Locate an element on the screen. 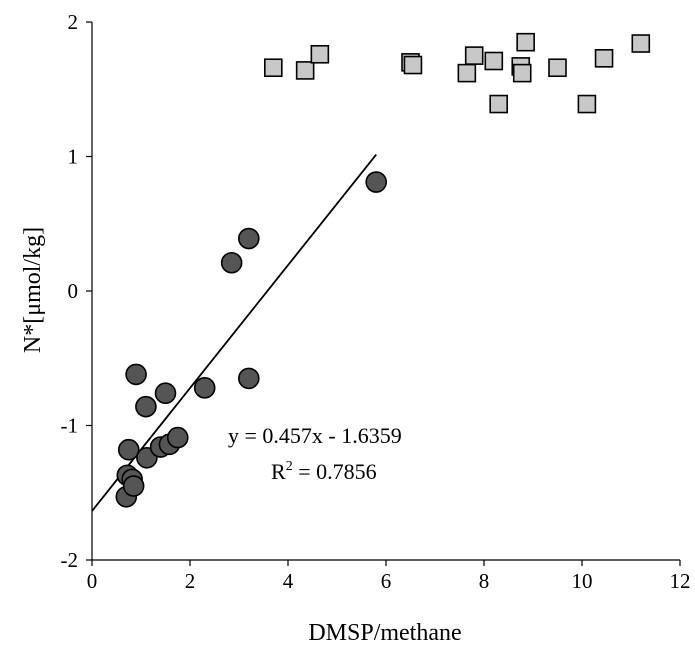 The height and width of the screenshot is (647, 695). x-tick-label: 4 is located at coordinates (288, 581).